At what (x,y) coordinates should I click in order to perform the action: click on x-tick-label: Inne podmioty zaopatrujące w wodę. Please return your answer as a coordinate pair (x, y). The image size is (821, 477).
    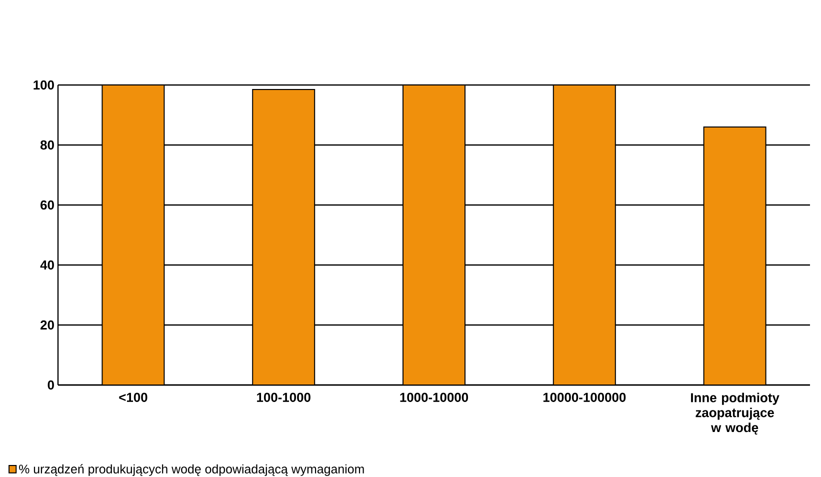
    Looking at the image, I should click on (735, 413).